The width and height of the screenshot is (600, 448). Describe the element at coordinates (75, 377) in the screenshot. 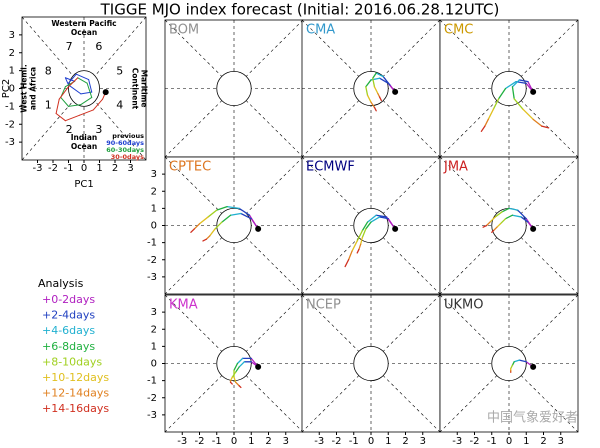

I see `legend-entry: +10-12days` at that location.